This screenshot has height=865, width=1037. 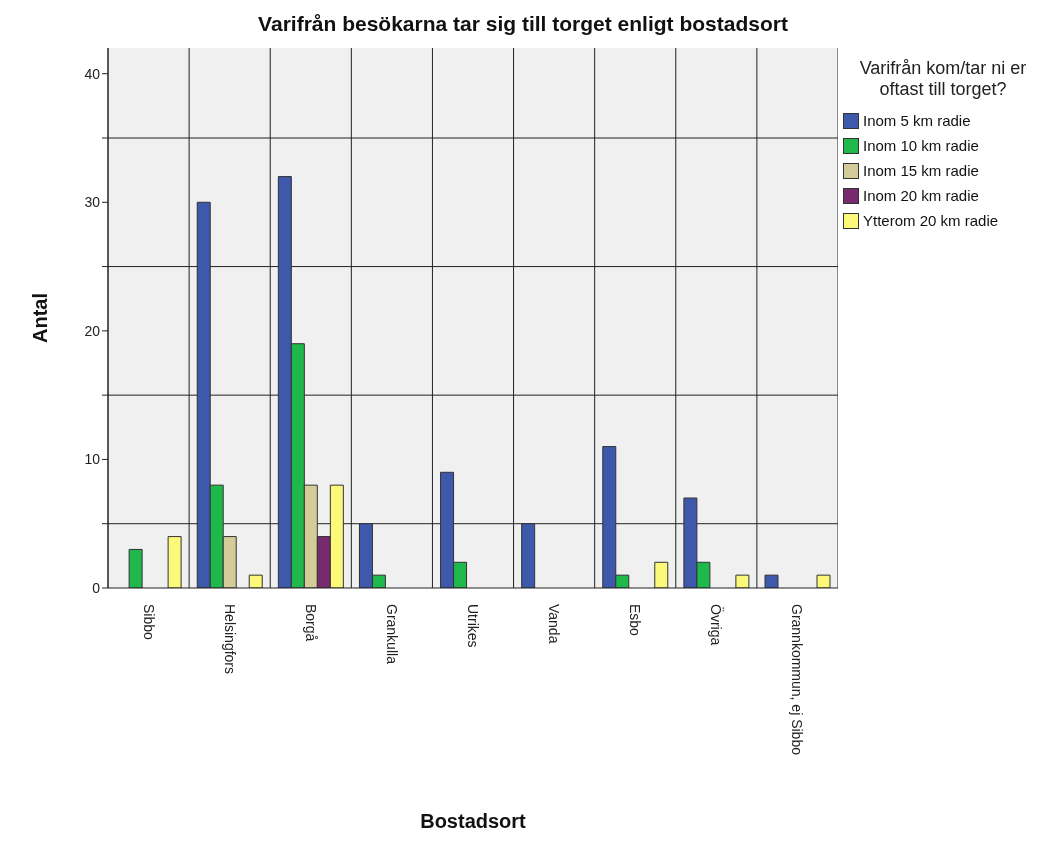 I want to click on y-axis-title: Antal, so click(x=40, y=318).